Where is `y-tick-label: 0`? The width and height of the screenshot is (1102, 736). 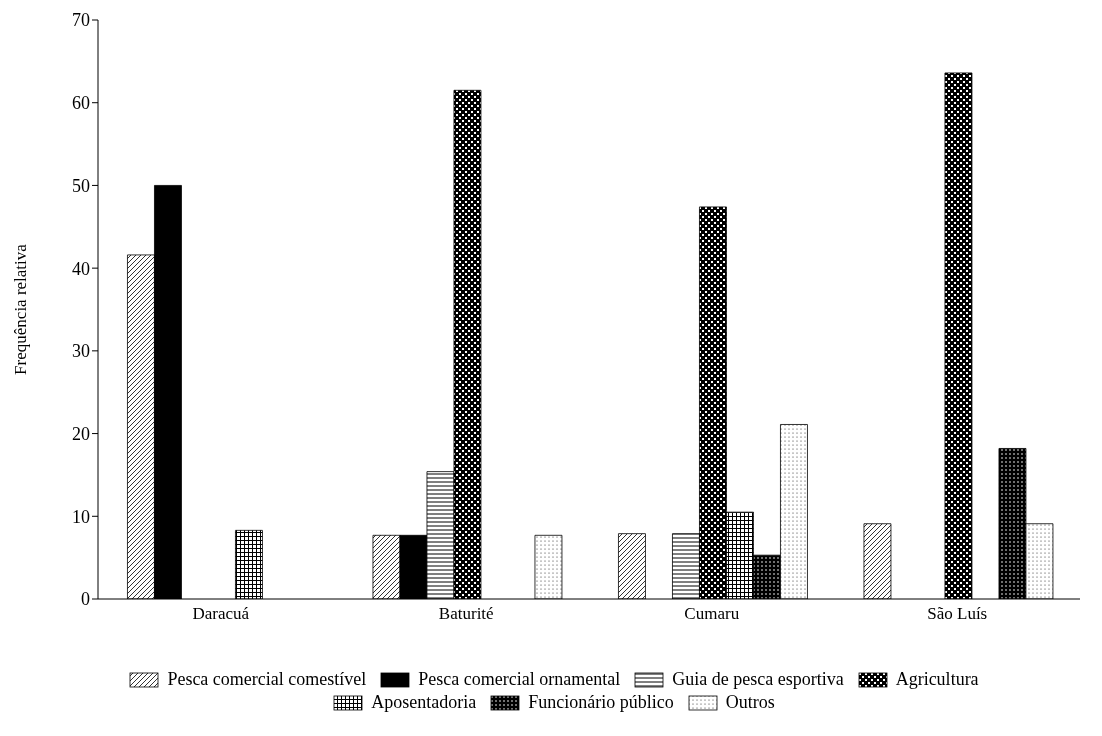
y-tick-label: 0 is located at coordinates (85, 599).